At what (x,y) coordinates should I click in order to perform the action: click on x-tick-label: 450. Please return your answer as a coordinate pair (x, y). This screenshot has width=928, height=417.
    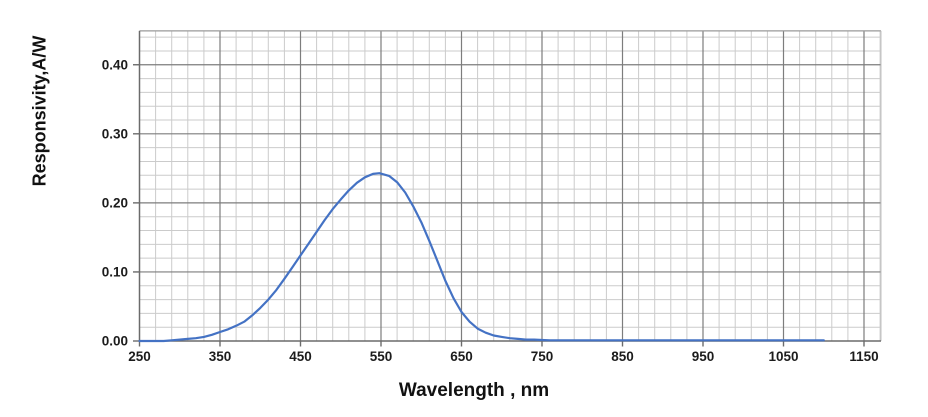
    Looking at the image, I should click on (300, 356).